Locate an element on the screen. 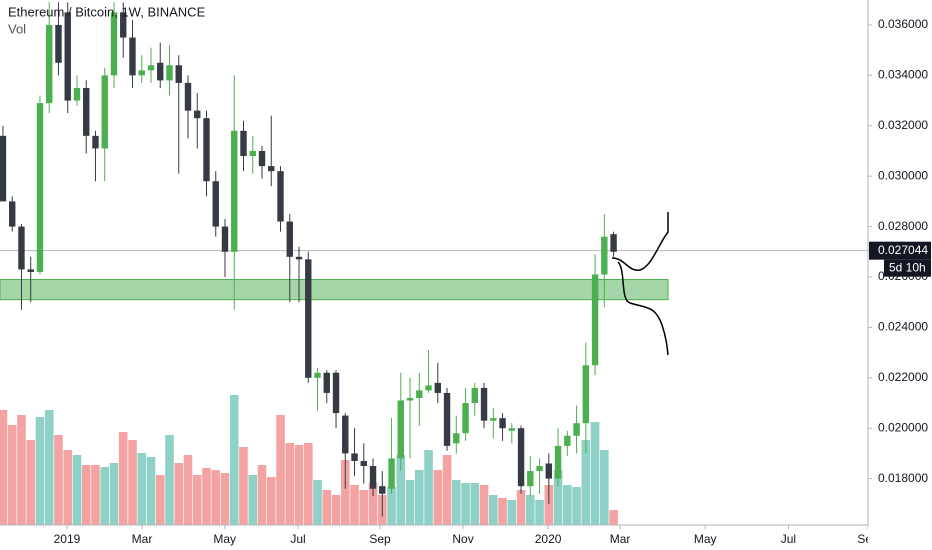 Image resolution: width=932 pixels, height=550 pixels. drawing-curve is located at coordinates (643, 308).